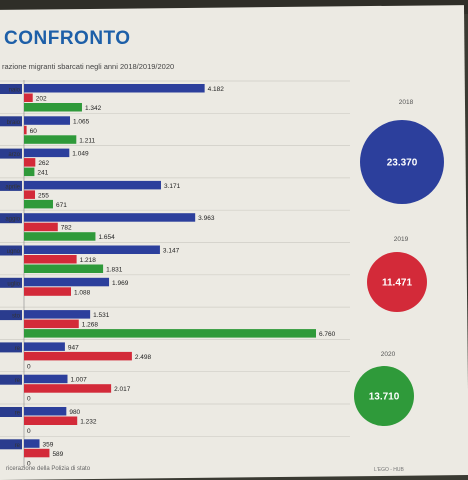 This screenshot has height=480, width=468. I want to click on bar-value-label: 262, so click(43, 163).